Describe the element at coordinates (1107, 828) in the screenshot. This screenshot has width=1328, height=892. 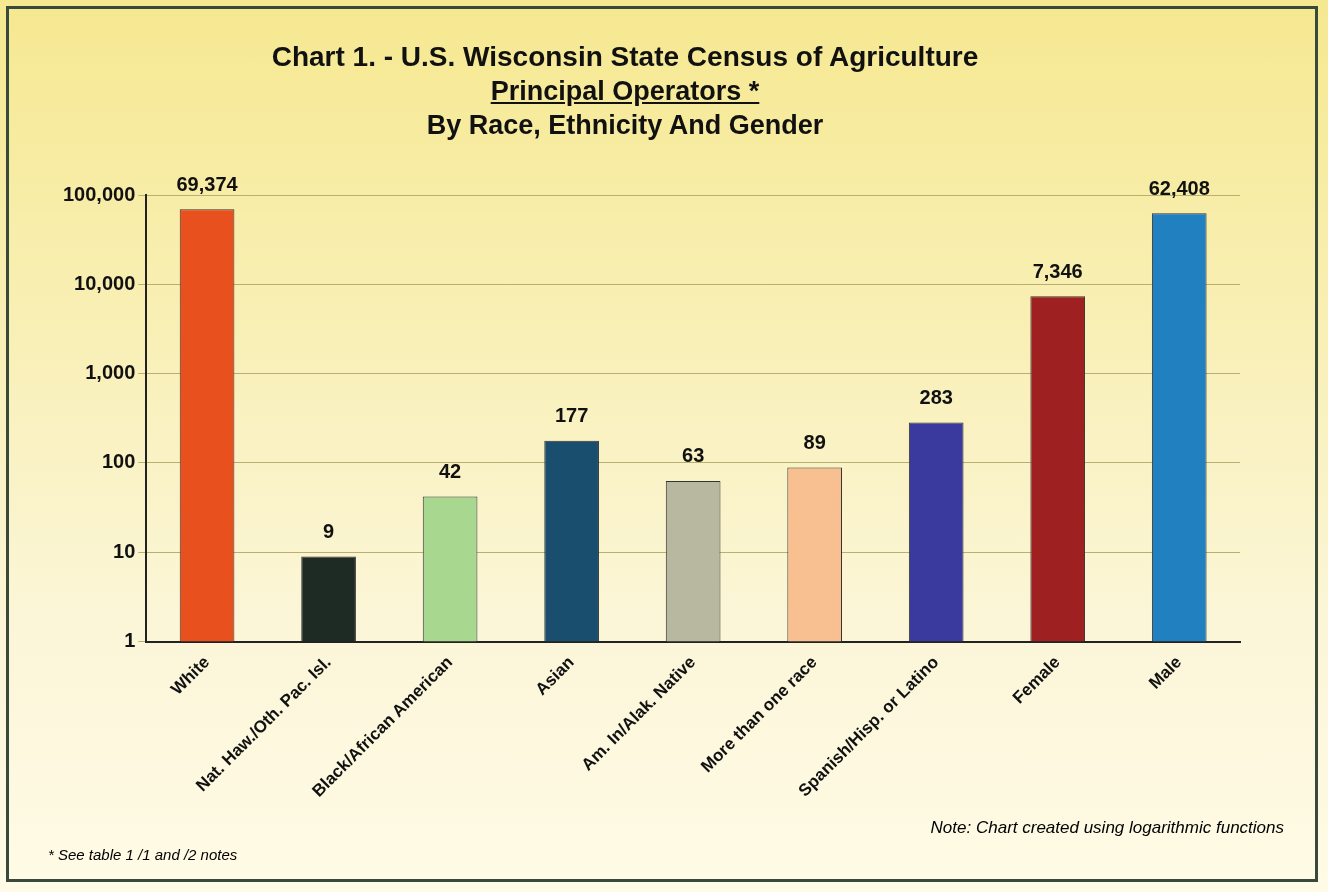
I see `text: Note: Chart created using logarithmic functions` at that location.